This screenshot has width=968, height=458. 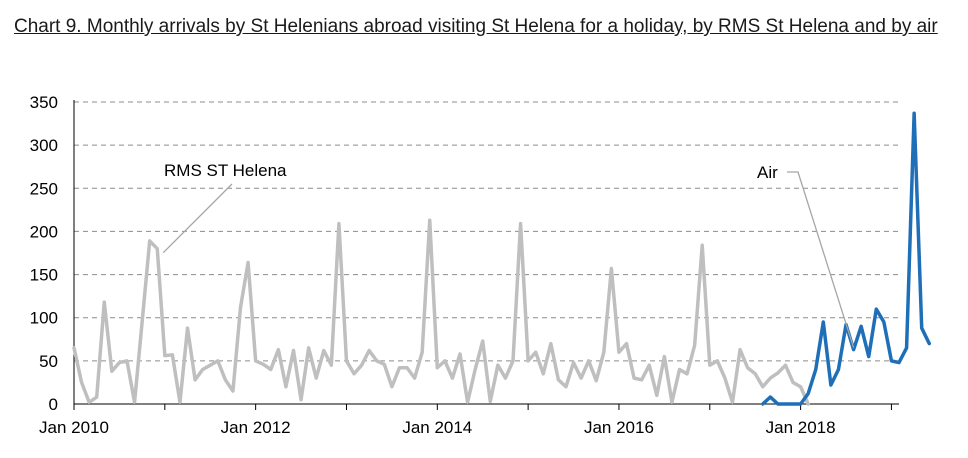 What do you see at coordinates (44, 188) in the screenshot?
I see `y-tick-label: 250` at bounding box center [44, 188].